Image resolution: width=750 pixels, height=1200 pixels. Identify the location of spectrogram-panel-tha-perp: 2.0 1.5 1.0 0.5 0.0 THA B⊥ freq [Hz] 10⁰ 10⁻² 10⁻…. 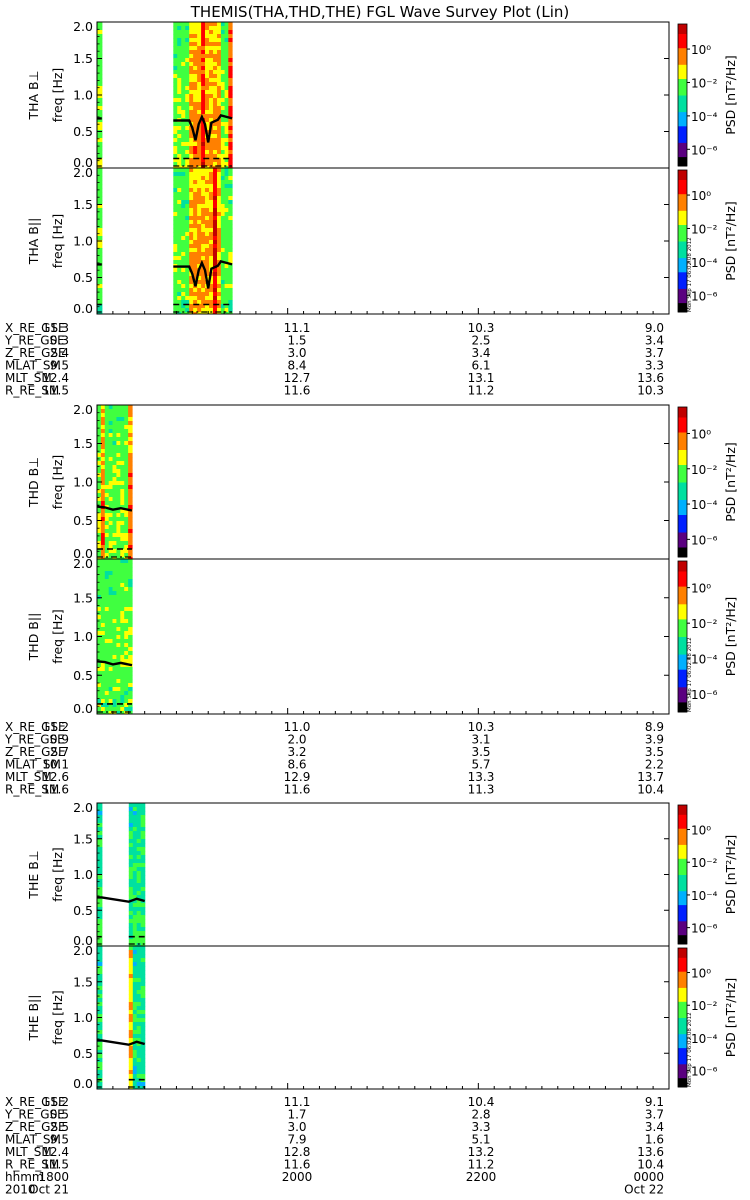
(382, 94).